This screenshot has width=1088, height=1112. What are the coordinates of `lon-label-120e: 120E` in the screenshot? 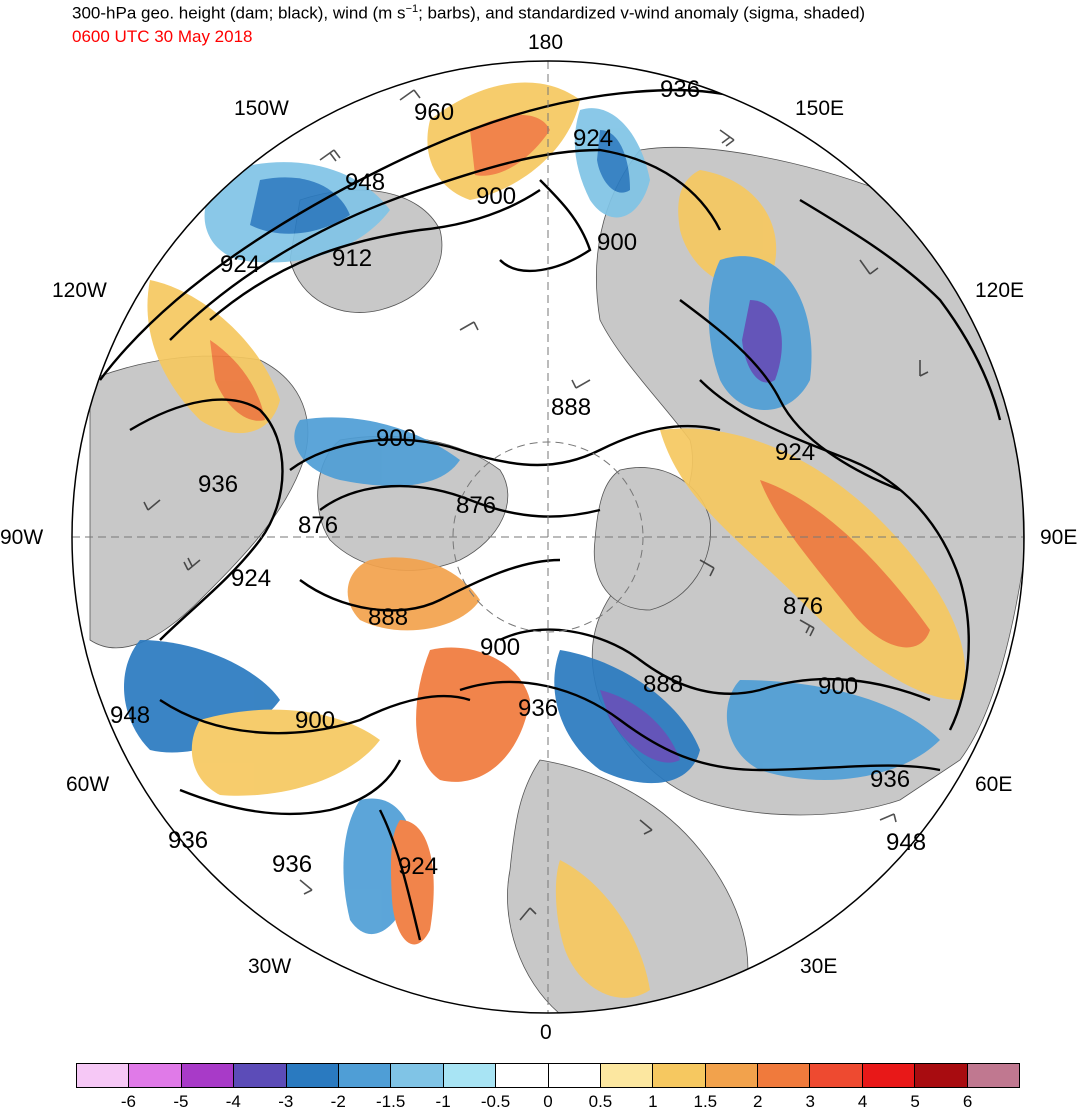 It's located at (1000, 290).